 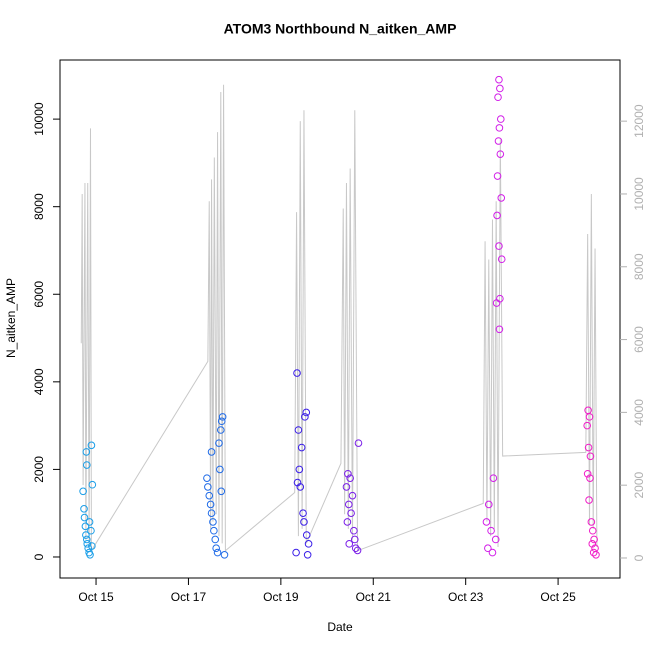 What do you see at coordinates (340, 627) in the screenshot?
I see `x-axis-label: Date` at bounding box center [340, 627].